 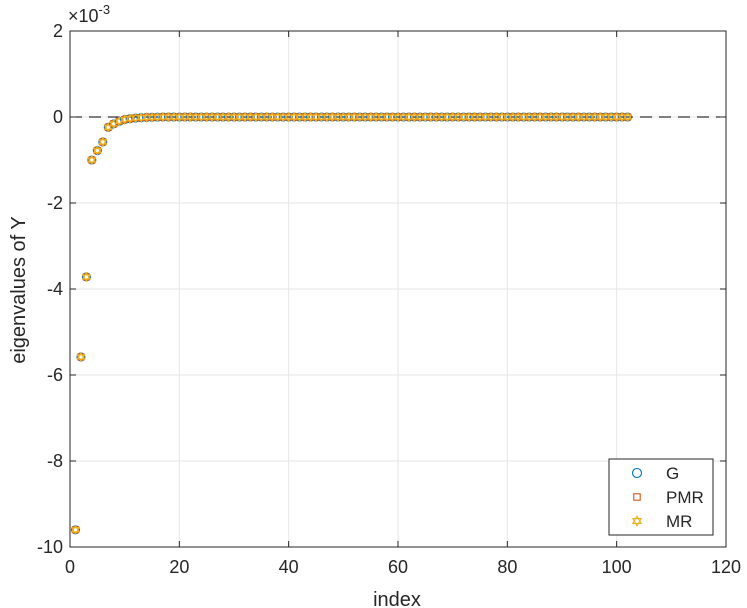 I want to click on legend-marker-hexagram, so click(x=637, y=521).